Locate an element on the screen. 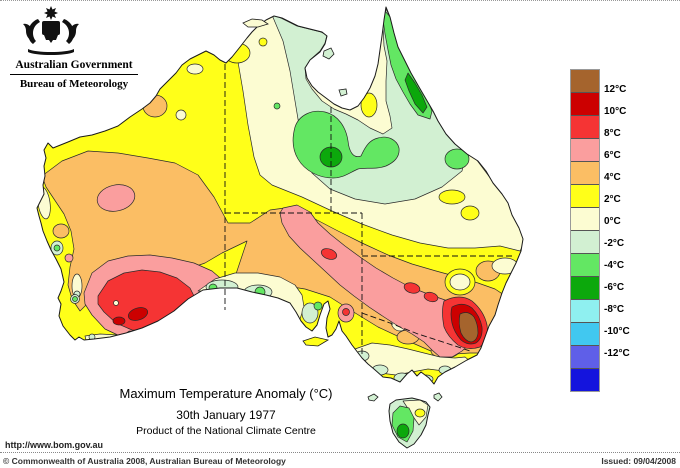  bom-url: http://www.bom.gov.au is located at coordinates (54, 445).